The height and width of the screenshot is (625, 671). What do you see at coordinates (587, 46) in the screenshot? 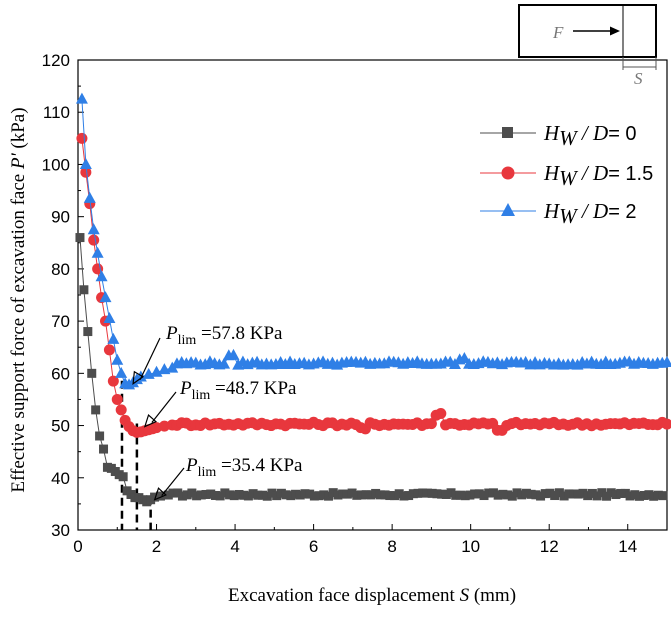
I see `inset-schematic: F S` at bounding box center [587, 46].